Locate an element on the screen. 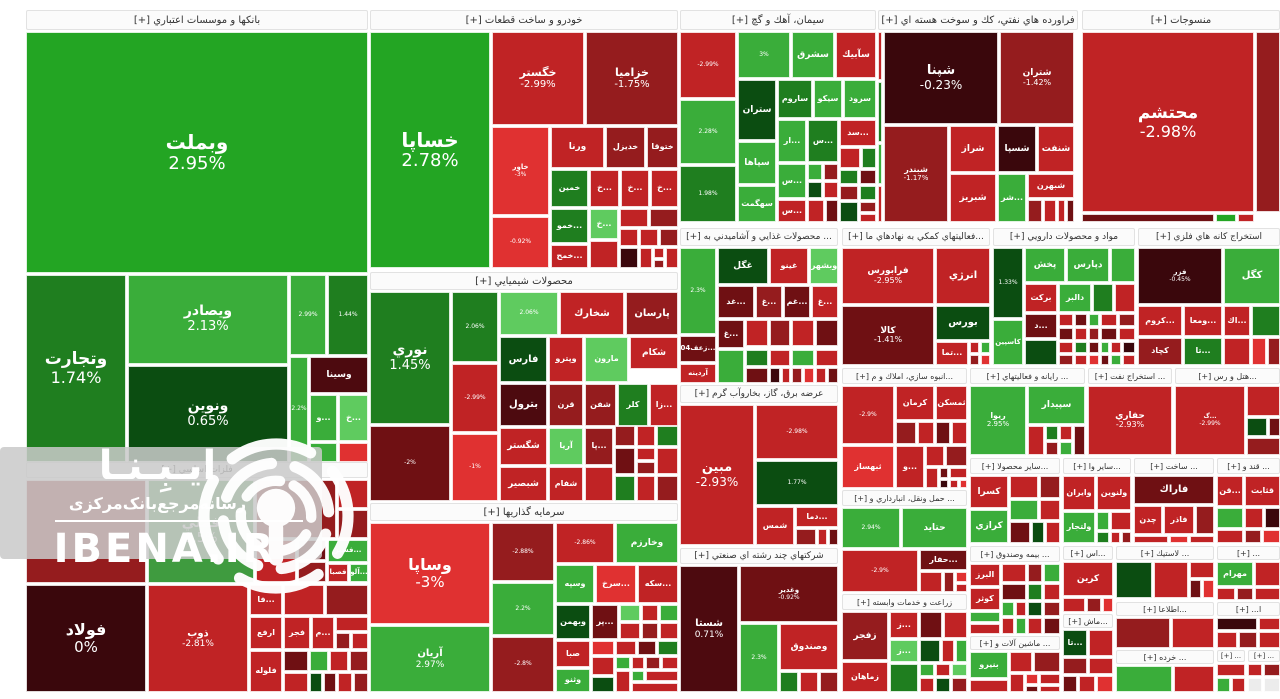 The image size is (1280, 699). sector-header-sugar: ... قند و [+] is located at coordinates (1248, 466).